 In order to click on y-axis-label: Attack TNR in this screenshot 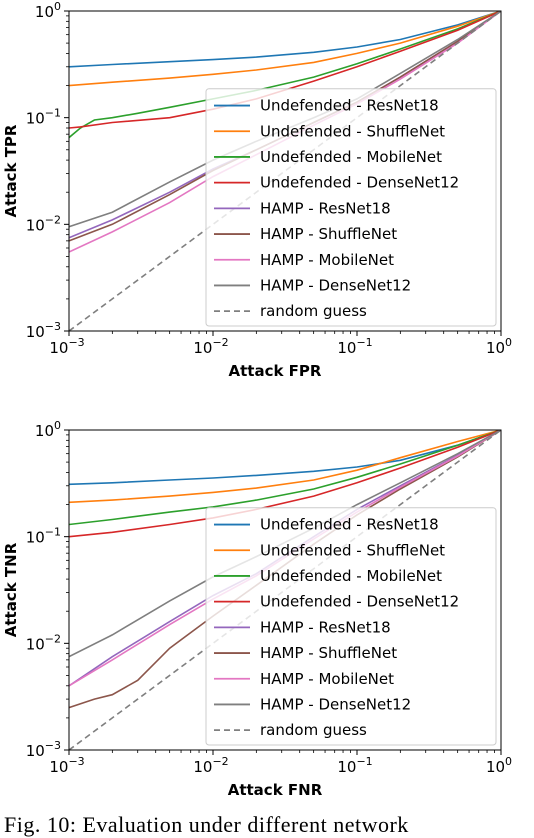, I will do `click(11, 589)`.